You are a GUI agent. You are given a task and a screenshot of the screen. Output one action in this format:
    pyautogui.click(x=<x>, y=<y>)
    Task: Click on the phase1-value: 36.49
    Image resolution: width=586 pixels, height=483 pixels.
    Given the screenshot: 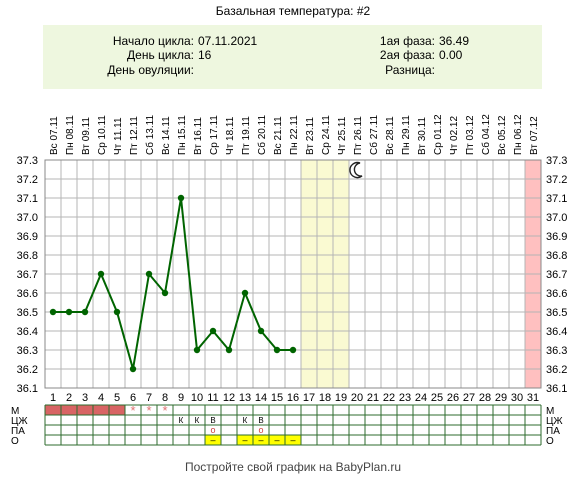 What is the action you would take?
    pyautogui.click(x=454, y=41)
    